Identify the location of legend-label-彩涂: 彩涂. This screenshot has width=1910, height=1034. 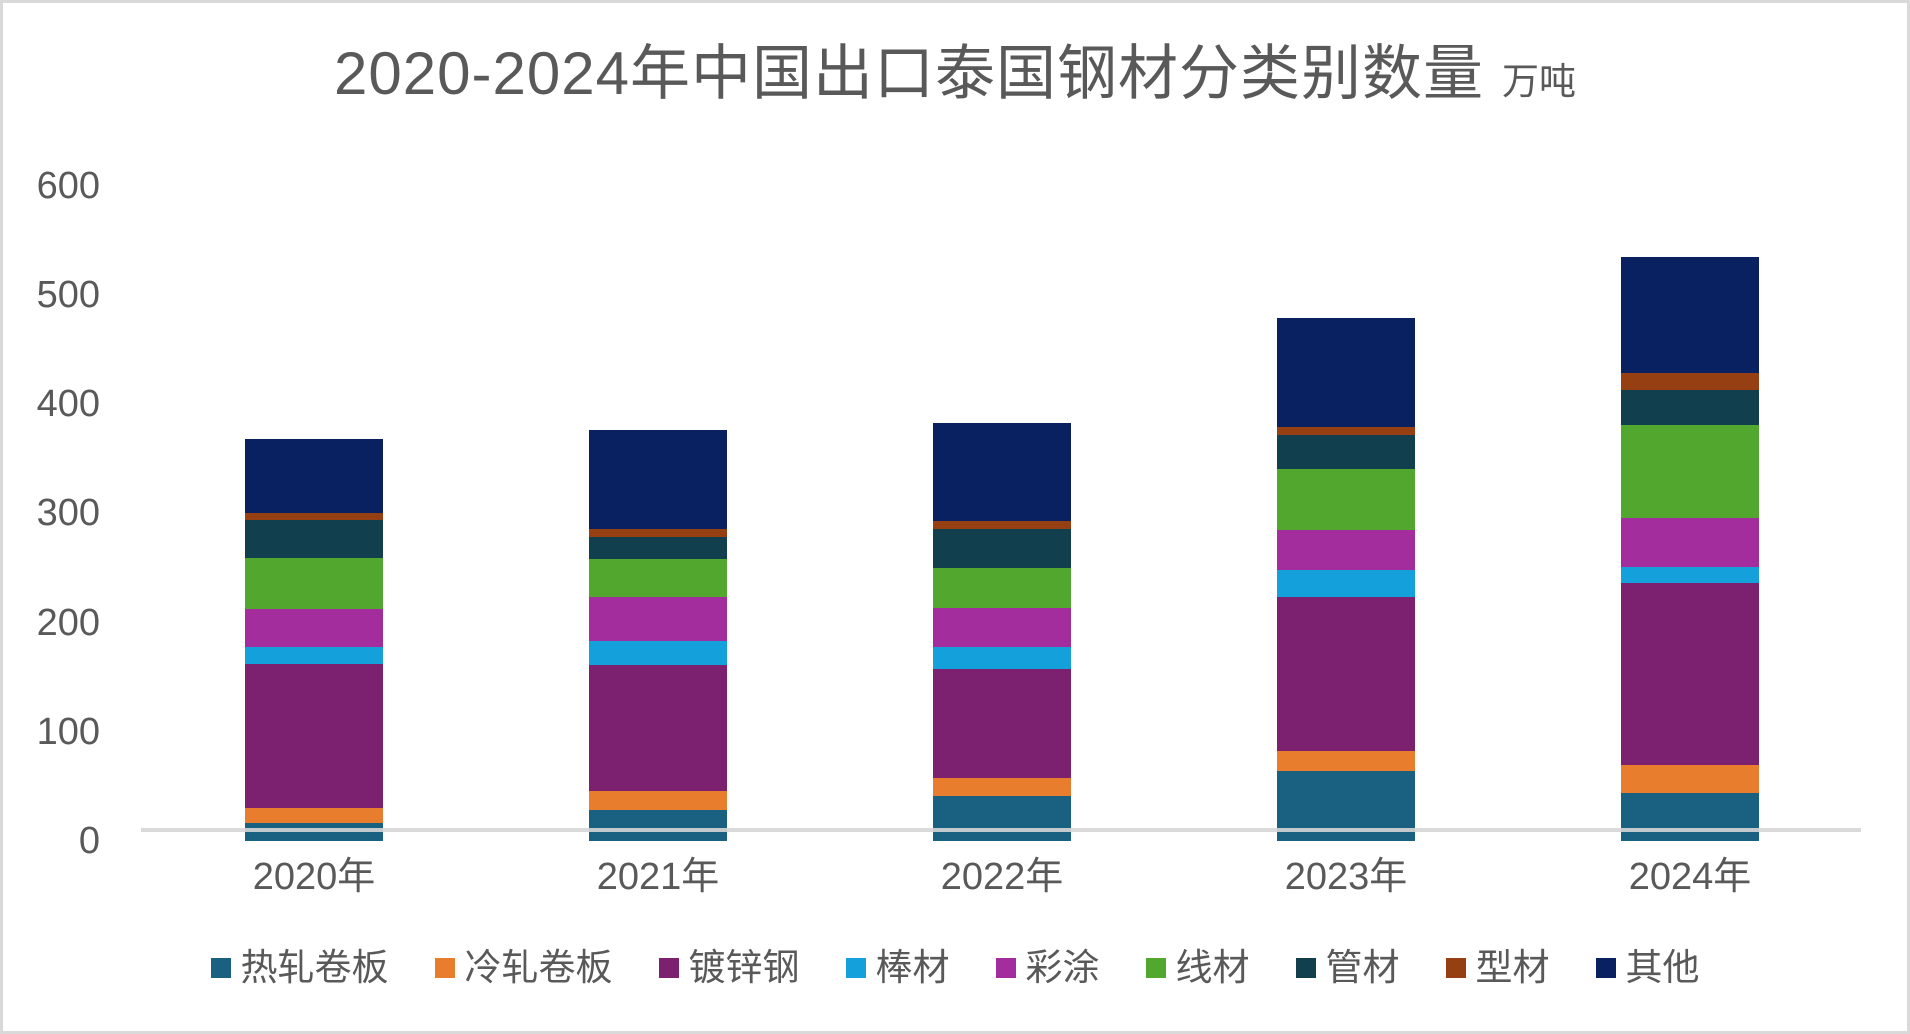
(1062, 967).